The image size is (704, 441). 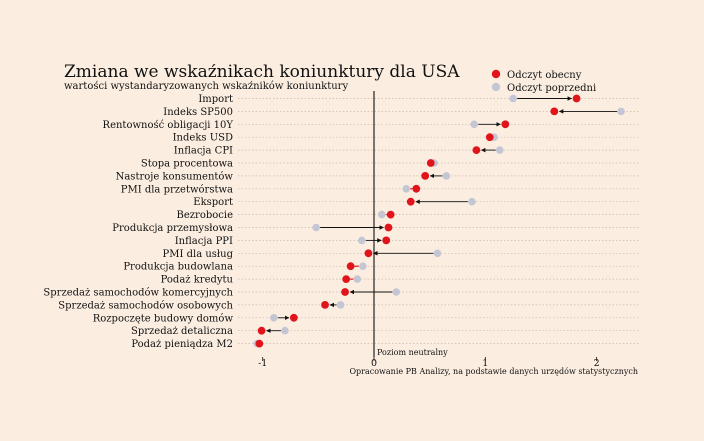 What do you see at coordinates (205, 215) in the screenshot?
I see `category-label: Bezrobocie` at bounding box center [205, 215].